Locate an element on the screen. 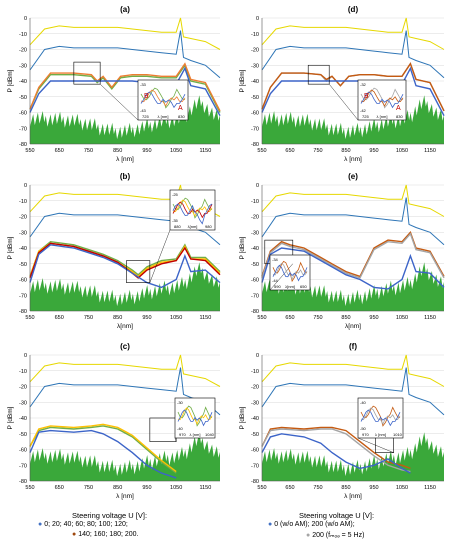  legend-right-line2: ● 200 (fₘₒₔ = 5 Hz) is located at coordinates (335, 535).